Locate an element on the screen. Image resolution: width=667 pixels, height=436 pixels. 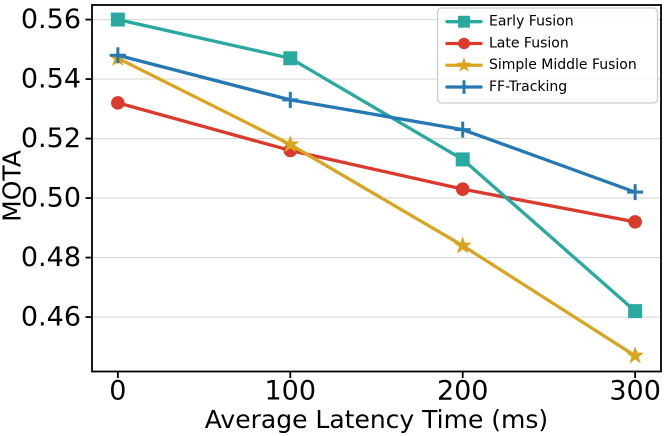
legend-label-simple-middle-fusion: Simple Middle Fusion is located at coordinates (563, 65).